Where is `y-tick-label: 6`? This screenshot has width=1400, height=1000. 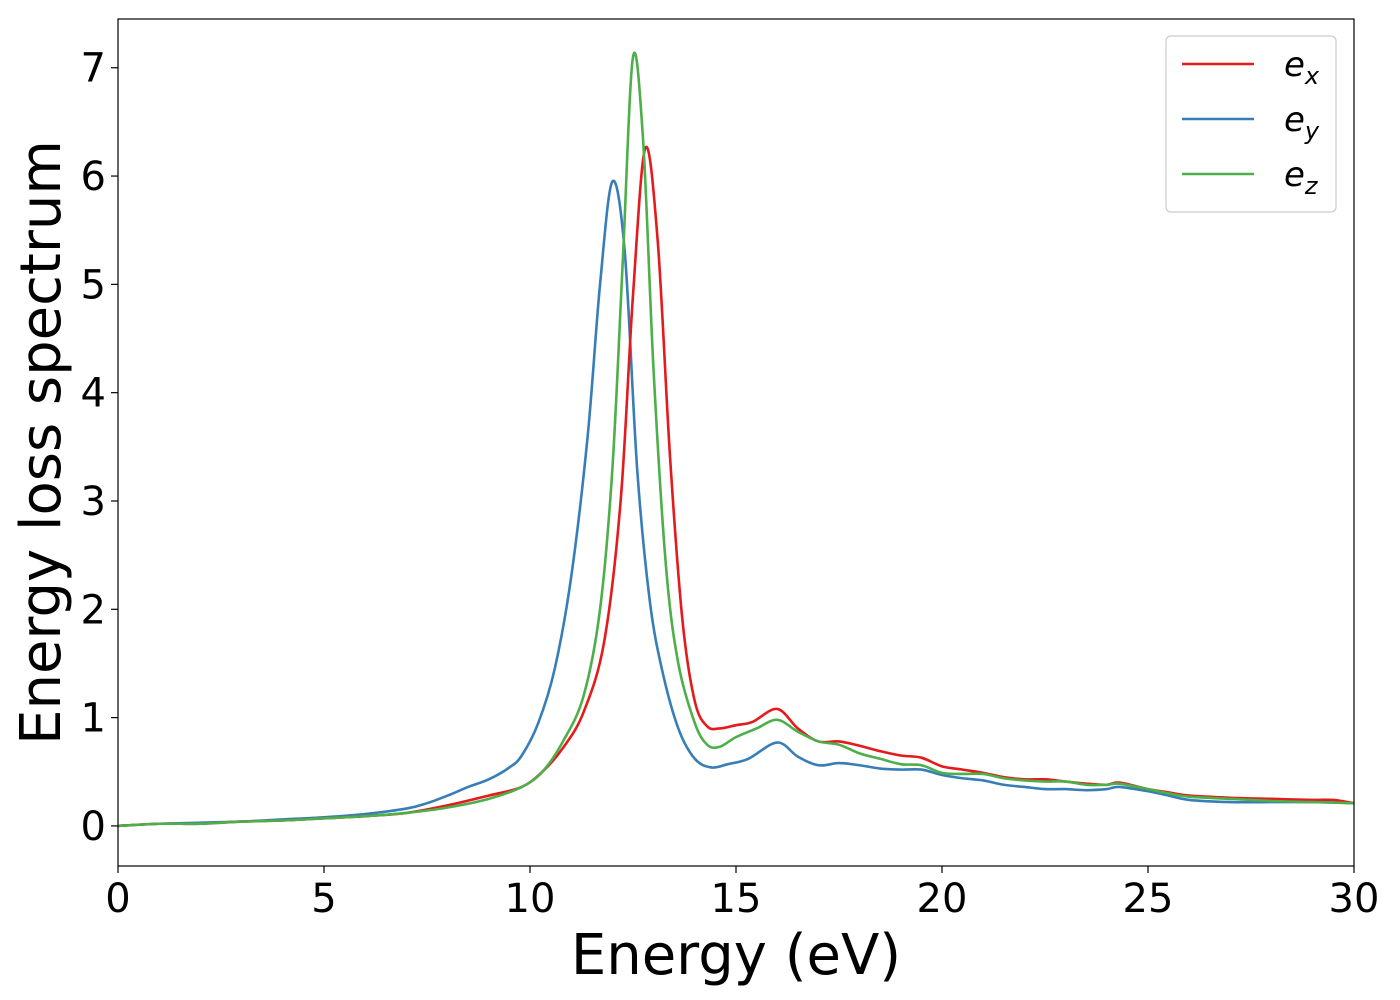
y-tick-label: 6 is located at coordinates (93, 177).